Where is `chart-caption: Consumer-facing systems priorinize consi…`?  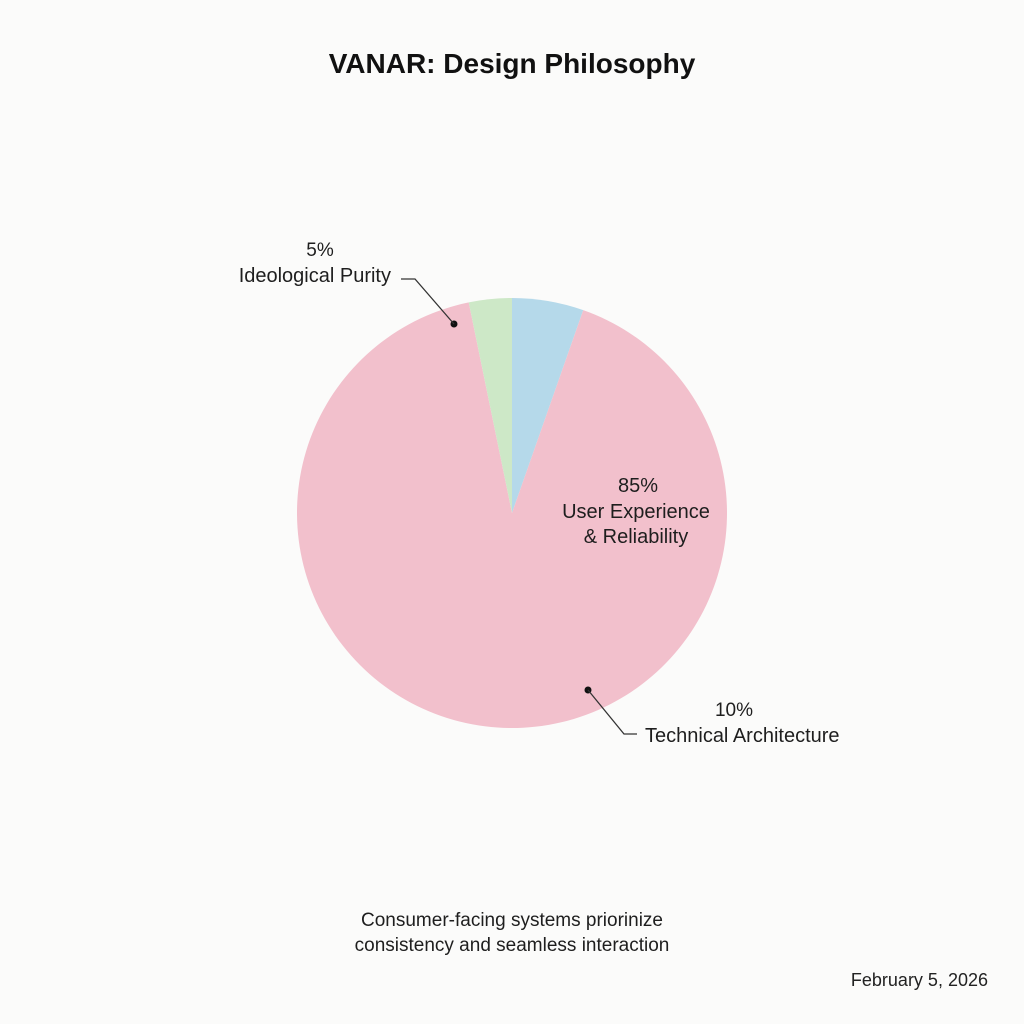 chart-caption: Consumer-facing systems priorinize consi… is located at coordinates (512, 933).